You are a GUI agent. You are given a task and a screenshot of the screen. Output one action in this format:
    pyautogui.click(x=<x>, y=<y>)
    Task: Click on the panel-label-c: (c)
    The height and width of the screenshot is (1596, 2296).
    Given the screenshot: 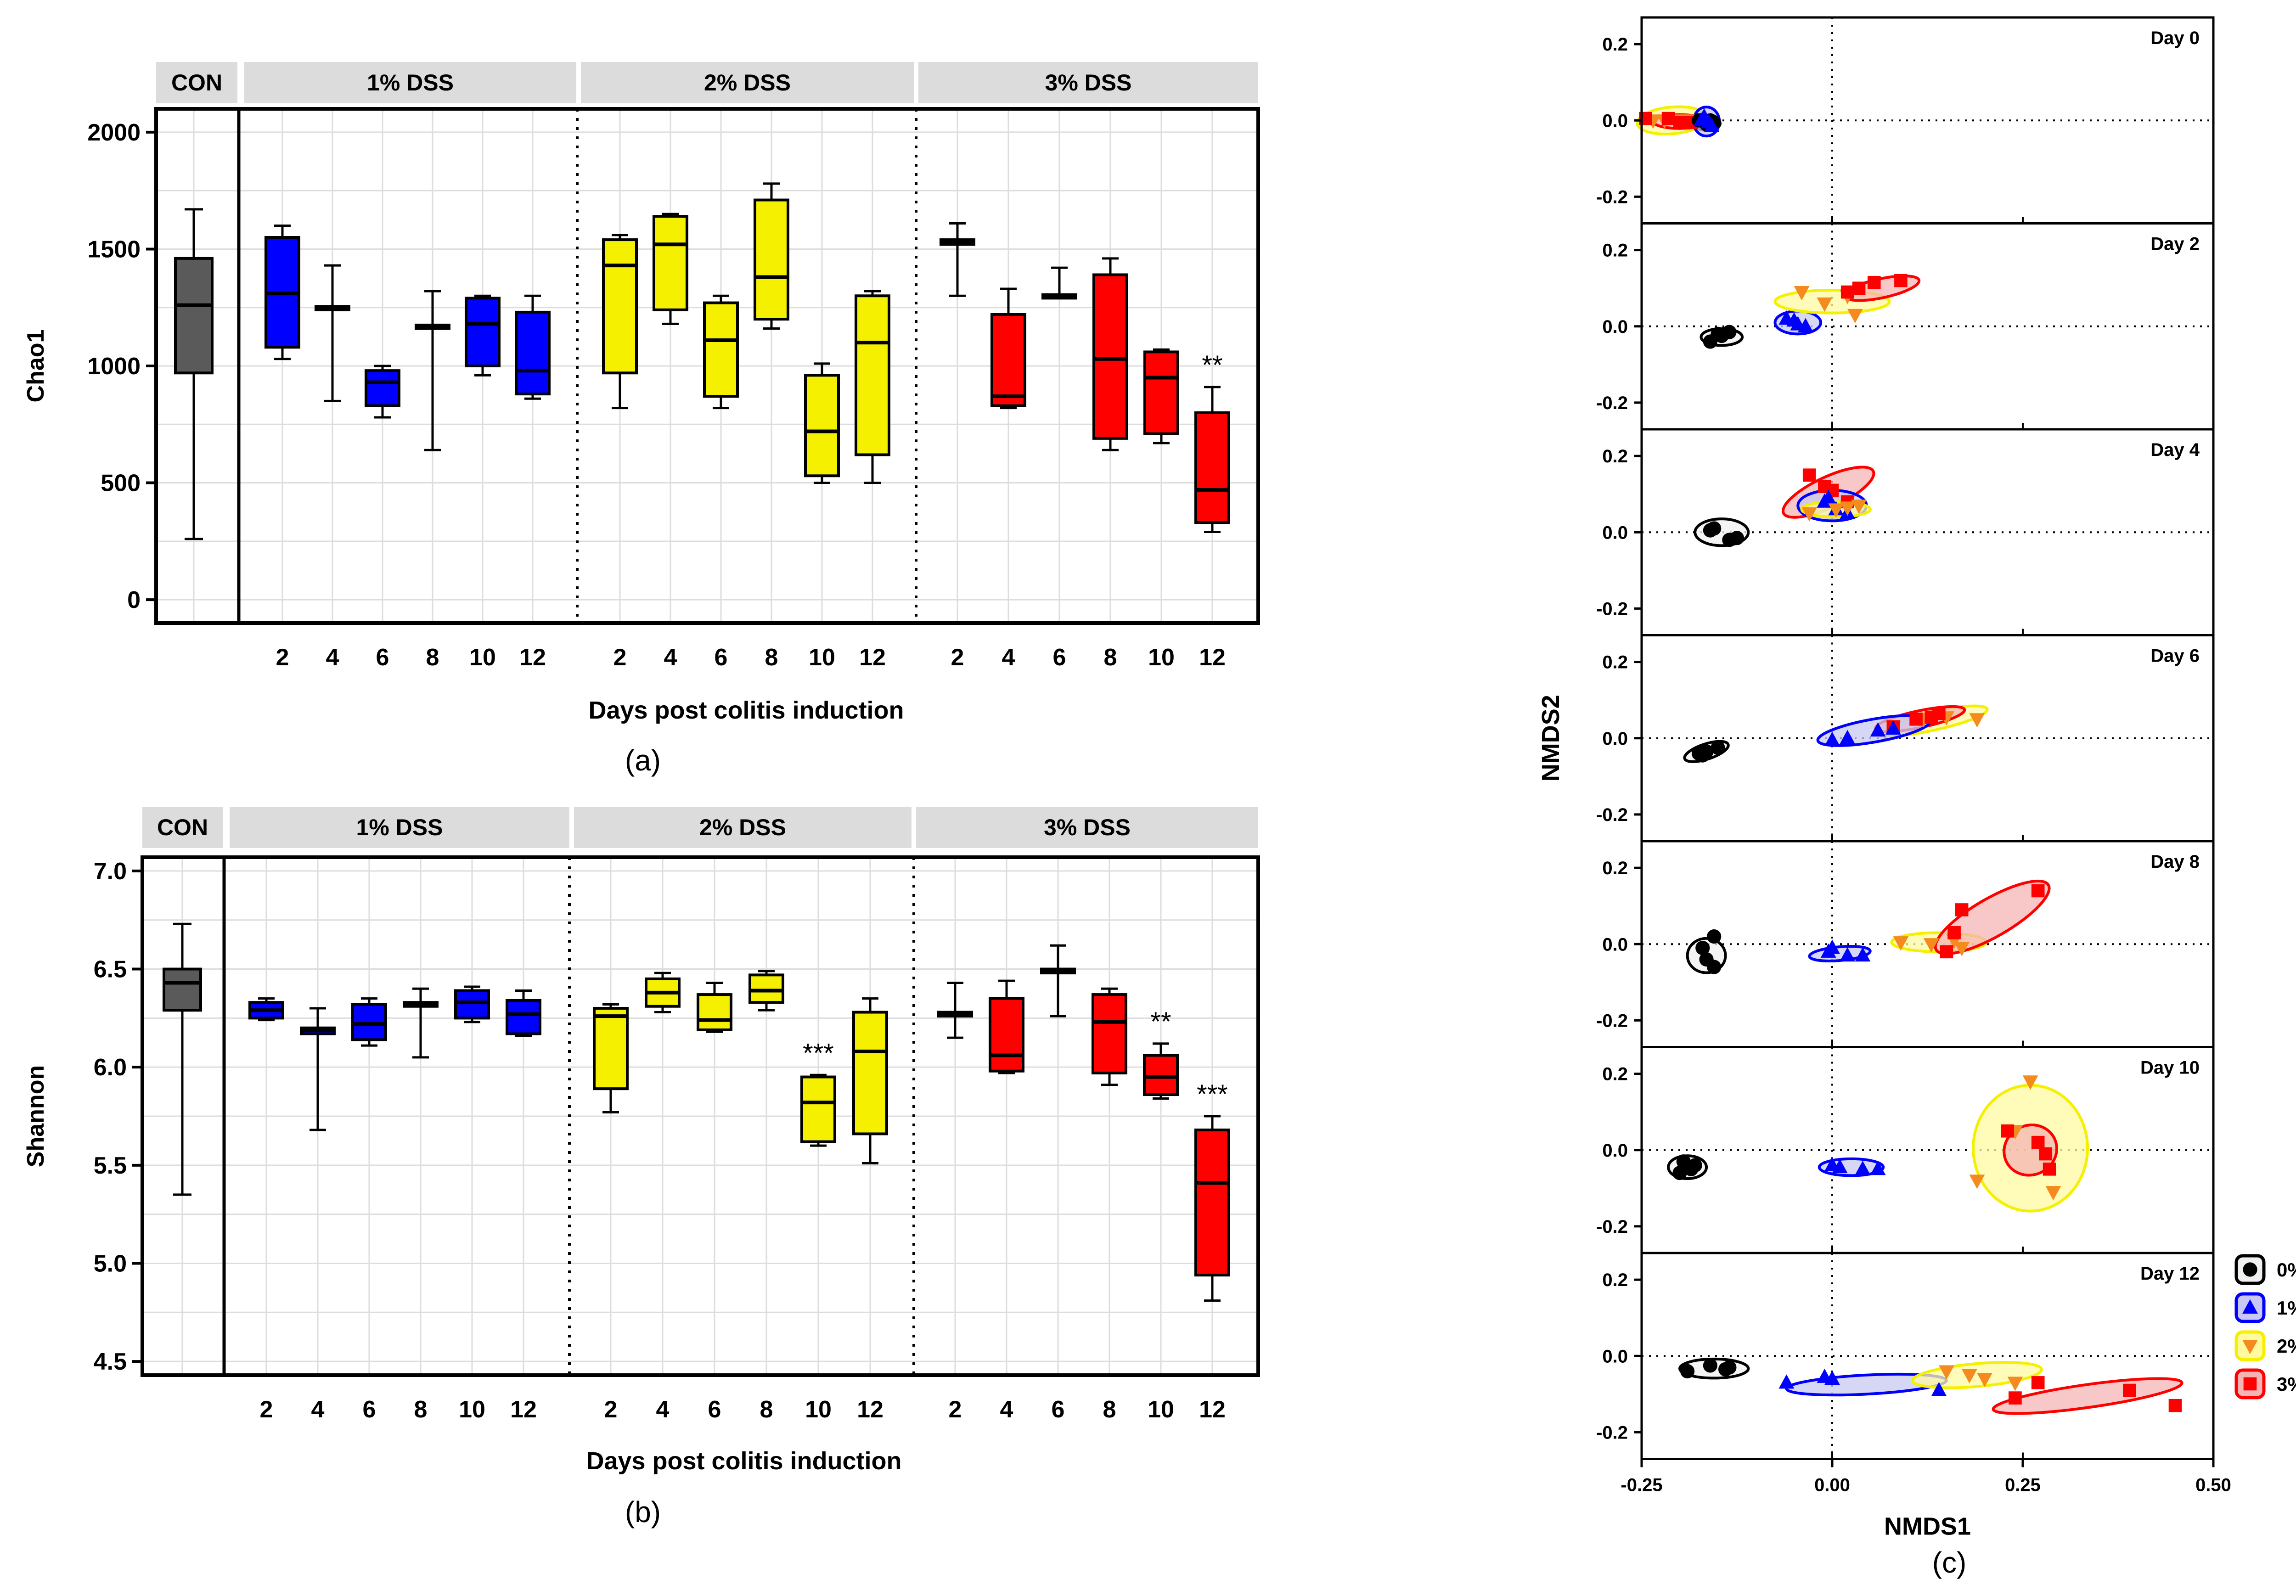 What is the action you would take?
    pyautogui.click(x=1949, y=1562)
    